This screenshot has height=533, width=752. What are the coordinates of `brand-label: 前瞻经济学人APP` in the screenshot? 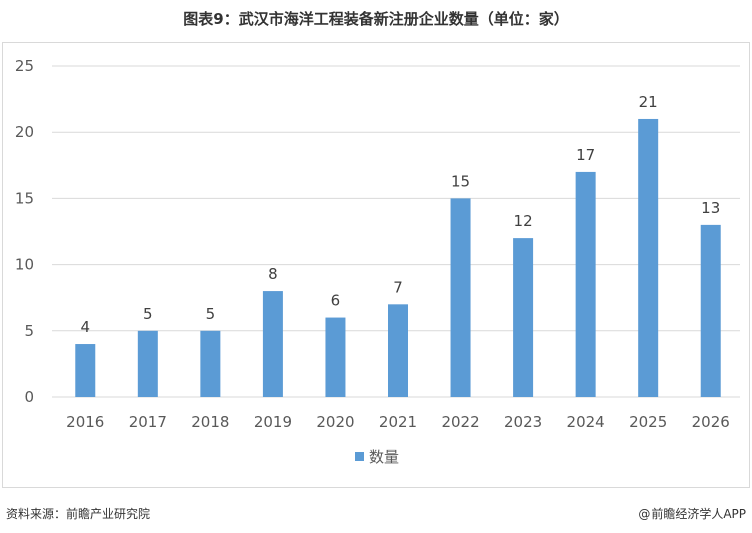 It's located at (698, 514).